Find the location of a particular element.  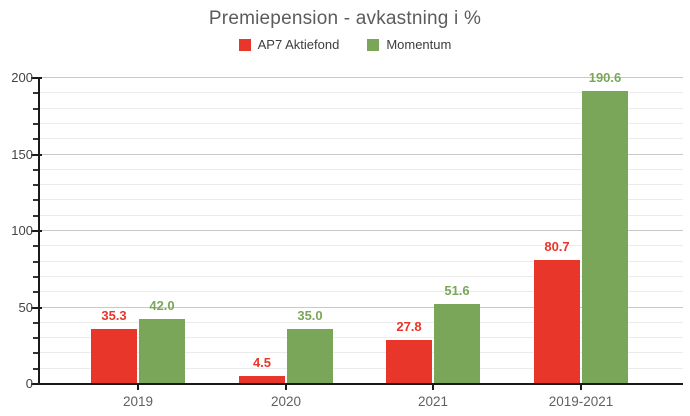

legend-label: Momentum is located at coordinates (419, 44).